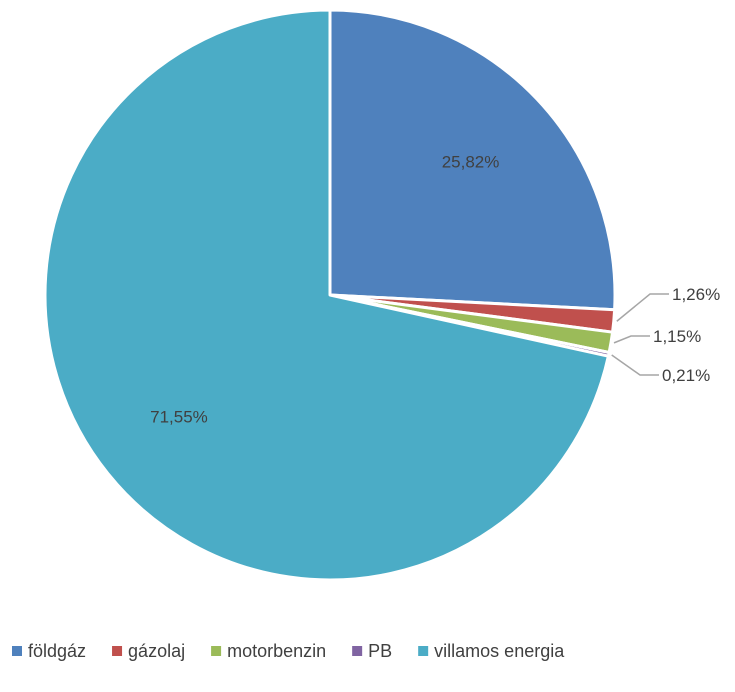 The image size is (735, 692). I want to click on leader-lines, so click(640, 334).